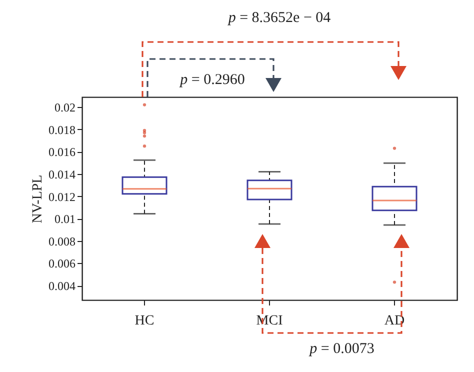  I want to click on y-tick-label: 0.006, so click(62, 263).